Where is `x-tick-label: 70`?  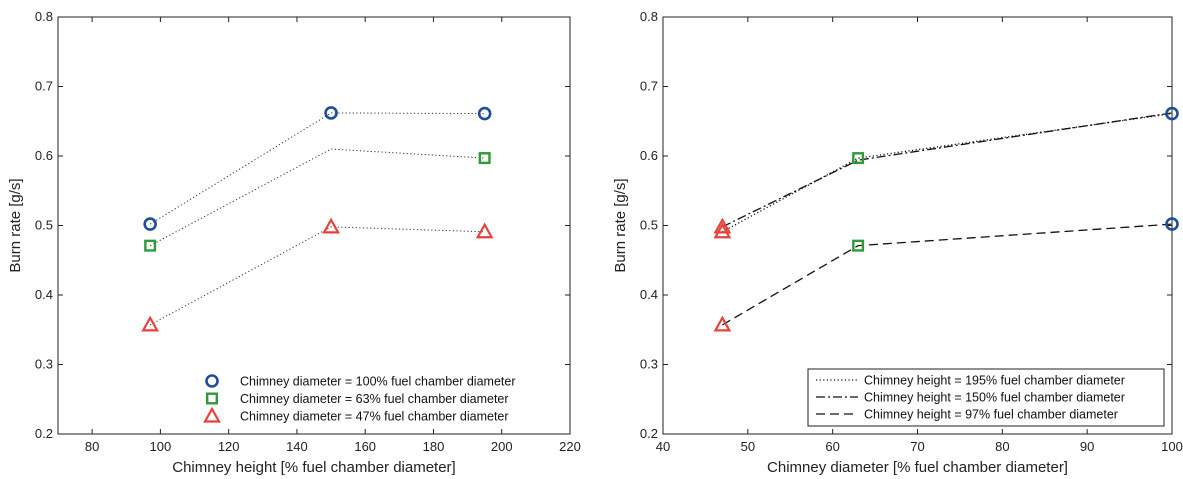 x-tick-label: 70 is located at coordinates (917, 446).